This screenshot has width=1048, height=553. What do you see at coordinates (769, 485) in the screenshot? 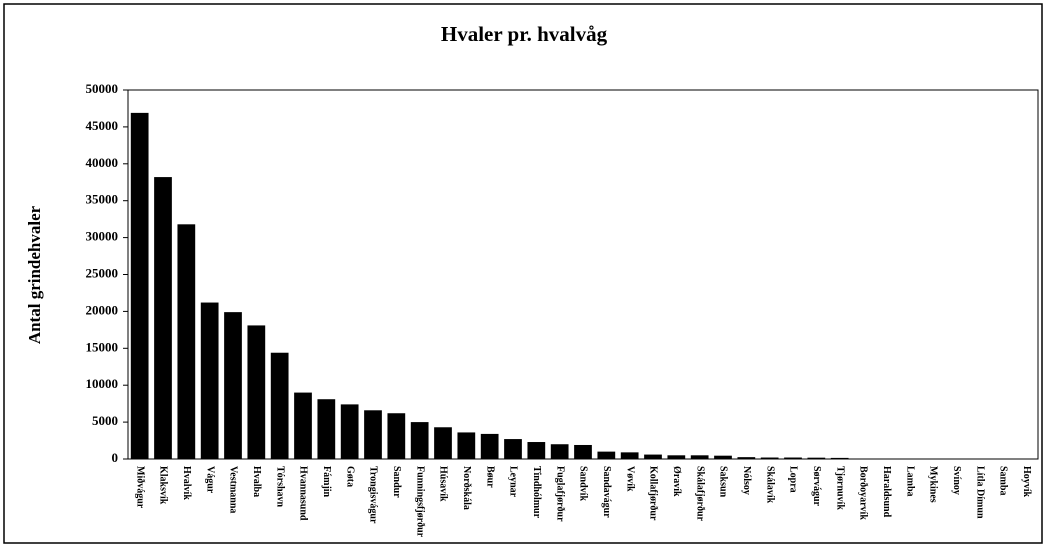
I see `x-tick-label: Skálavík` at bounding box center [769, 485].